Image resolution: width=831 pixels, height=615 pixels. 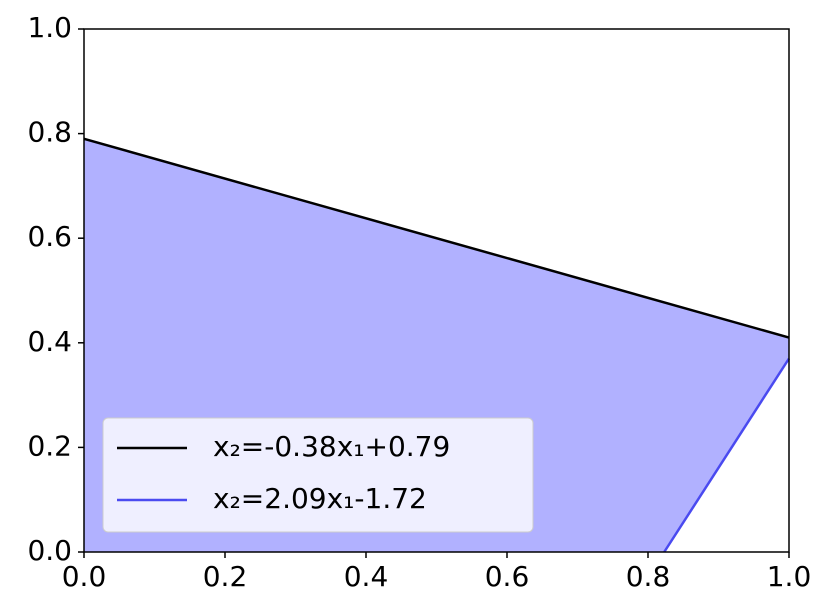 I want to click on line, so click(x=727, y=455).